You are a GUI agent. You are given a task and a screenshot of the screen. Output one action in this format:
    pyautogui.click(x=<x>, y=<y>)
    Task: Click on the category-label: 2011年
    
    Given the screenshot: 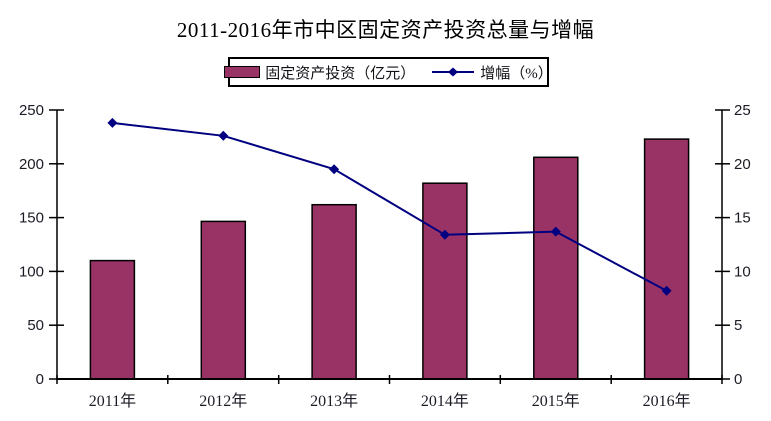 What is the action you would take?
    pyautogui.click(x=112, y=401)
    